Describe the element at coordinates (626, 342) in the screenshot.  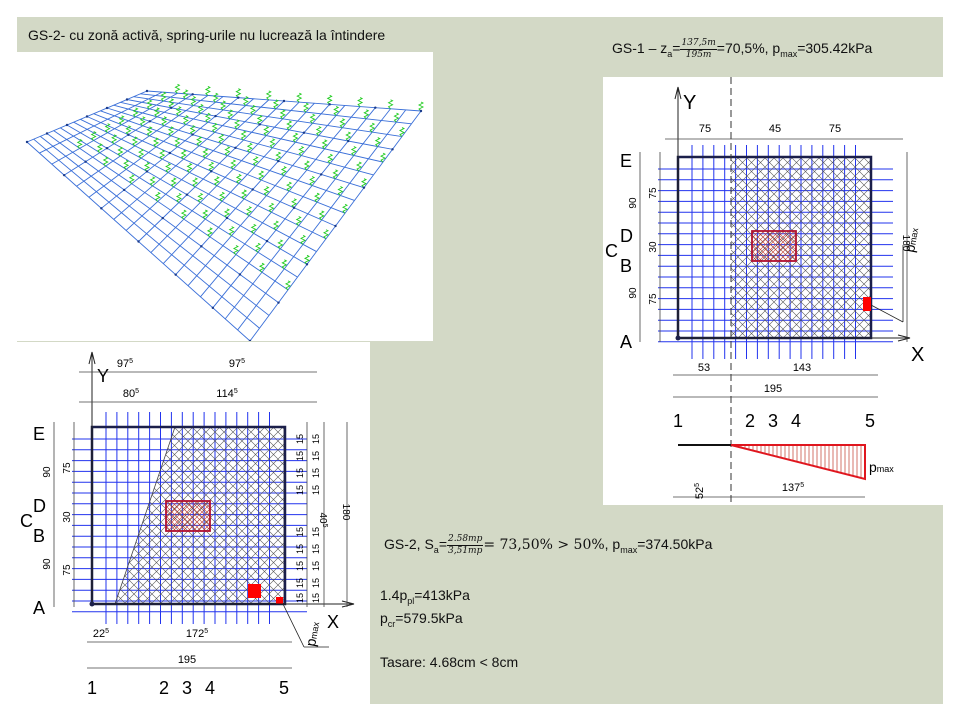
I see `plan-gs1-row-a: A` at that location.